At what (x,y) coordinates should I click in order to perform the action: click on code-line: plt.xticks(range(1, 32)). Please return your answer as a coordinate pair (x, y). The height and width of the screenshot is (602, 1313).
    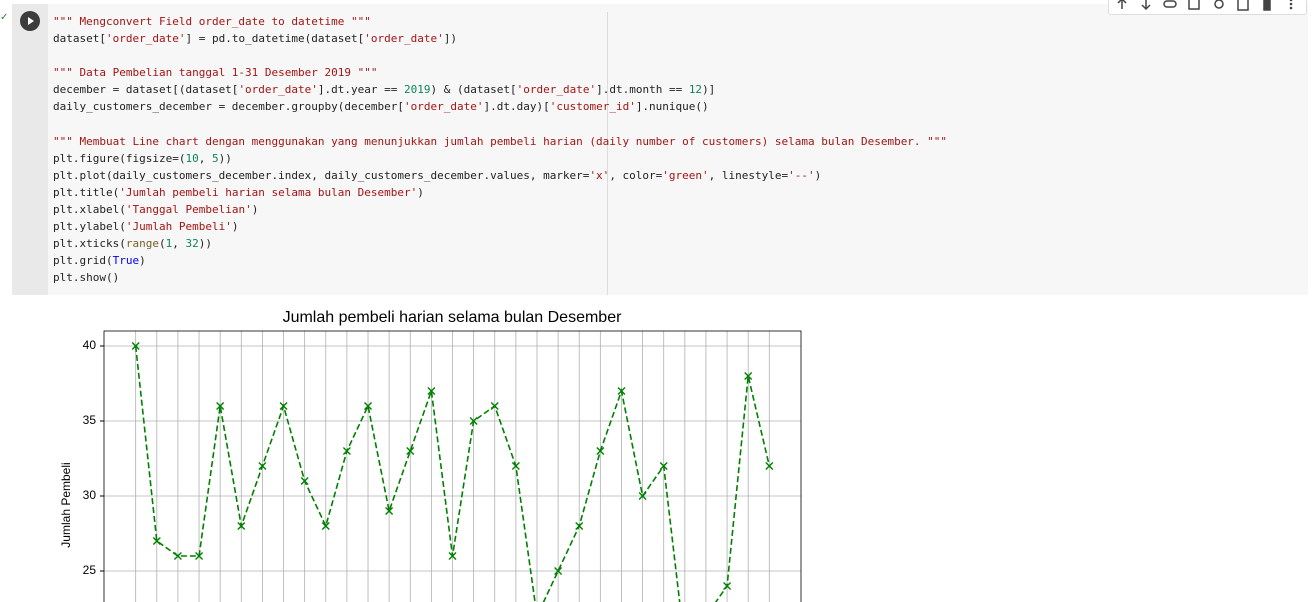
    Looking at the image, I should click on (500, 243).